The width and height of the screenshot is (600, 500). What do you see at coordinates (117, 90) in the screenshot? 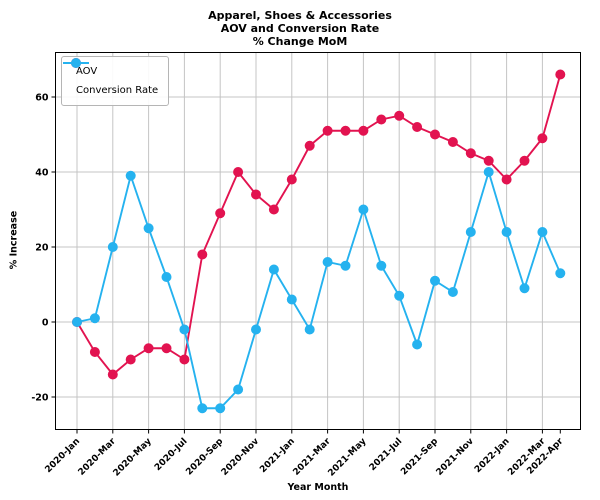
I see `legend-label: Conversion Rate` at bounding box center [117, 90].